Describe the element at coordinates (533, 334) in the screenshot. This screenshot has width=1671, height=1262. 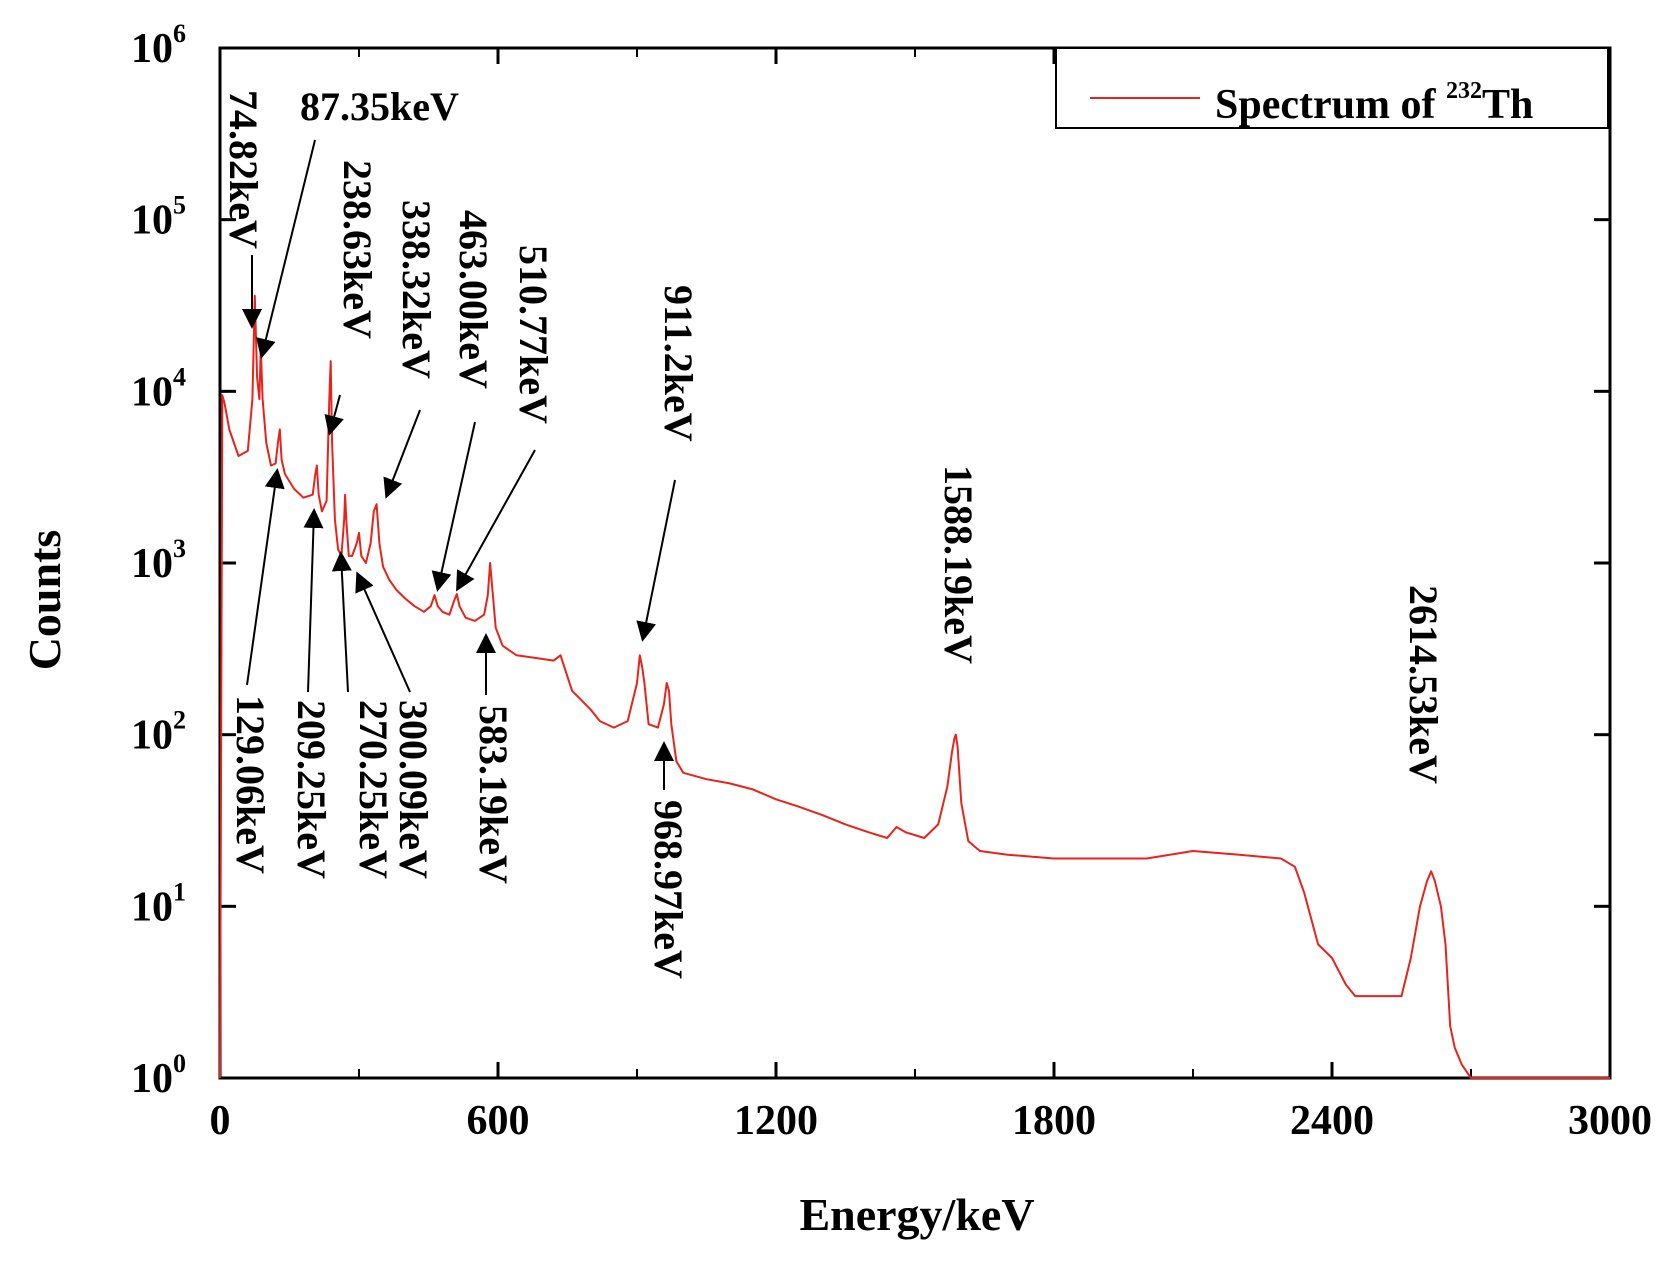
I see `peak-label: 510.77keV` at that location.